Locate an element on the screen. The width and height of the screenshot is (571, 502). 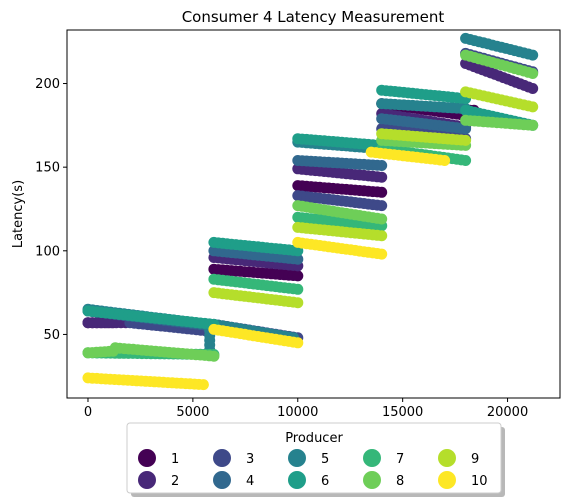
y-axis-label: Latency(s) is located at coordinates (18, 214).